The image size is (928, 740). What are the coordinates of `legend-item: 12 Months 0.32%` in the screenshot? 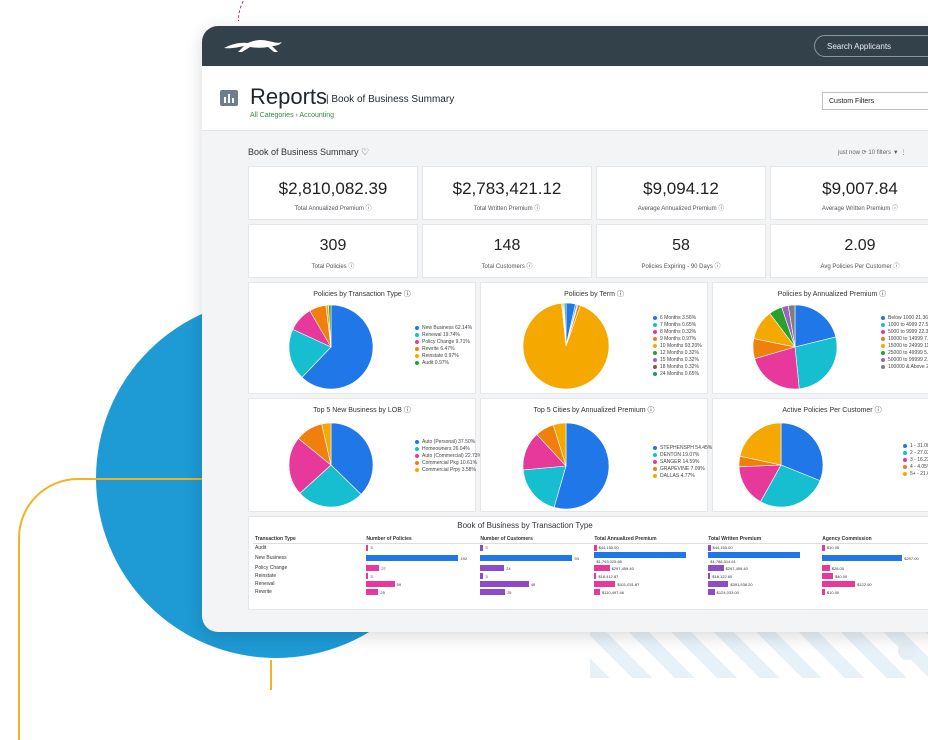 It's located at (677, 353).